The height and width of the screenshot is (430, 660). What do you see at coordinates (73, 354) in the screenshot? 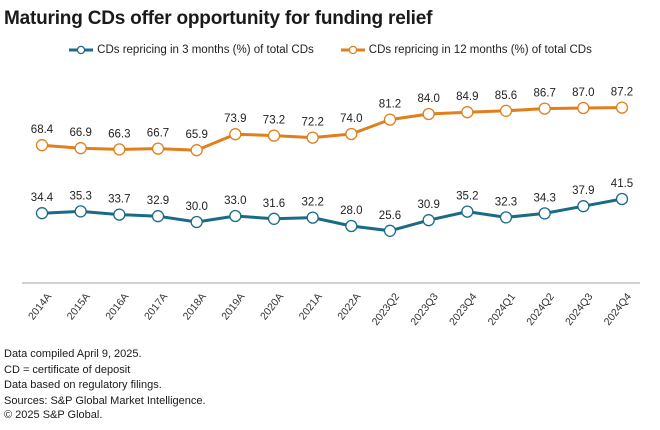
I see `note-data-compiled: Data compiled April 9, 2025.` at bounding box center [73, 354].